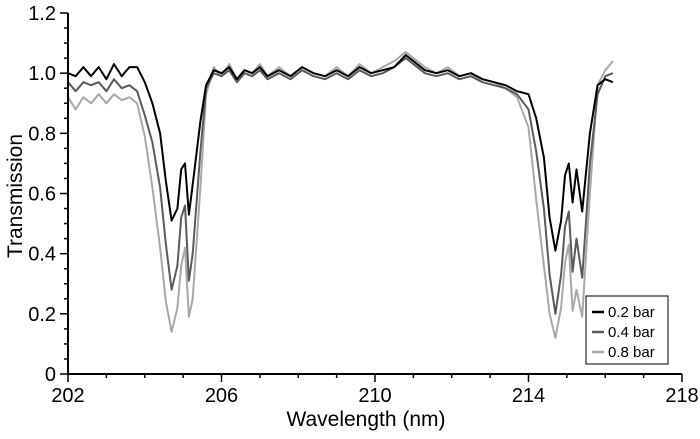 The image size is (700, 439). Describe the element at coordinates (42, 14) in the screenshot. I see `y-tick-label: 1.2` at that location.